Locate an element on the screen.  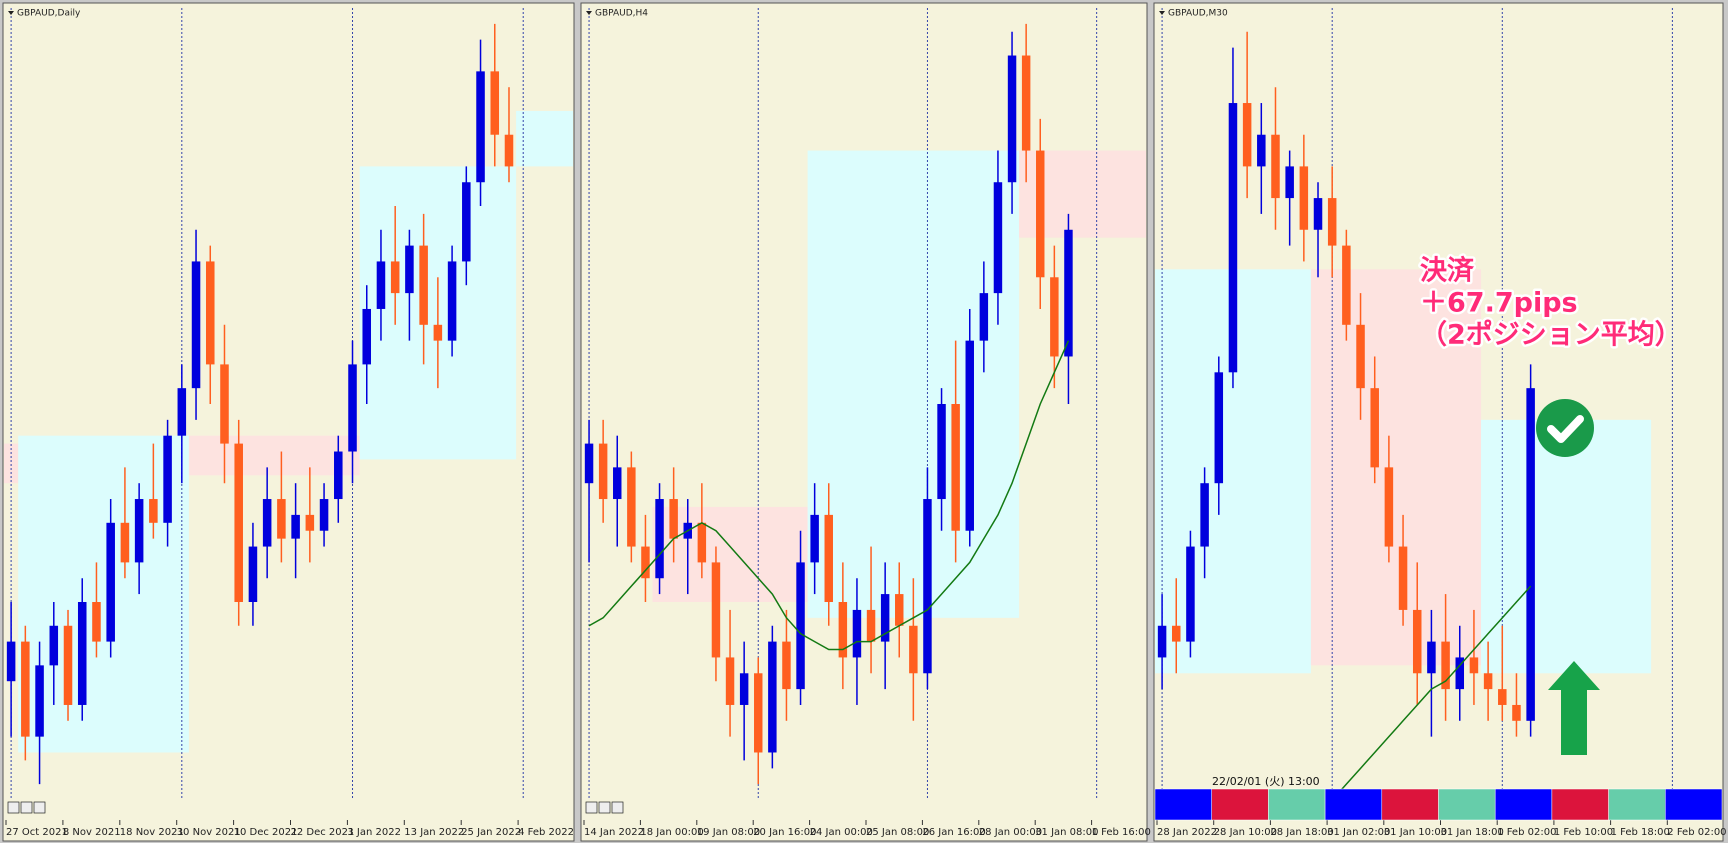
x-tick-label: 28 Jan 2022 is located at coordinates (1187, 832).